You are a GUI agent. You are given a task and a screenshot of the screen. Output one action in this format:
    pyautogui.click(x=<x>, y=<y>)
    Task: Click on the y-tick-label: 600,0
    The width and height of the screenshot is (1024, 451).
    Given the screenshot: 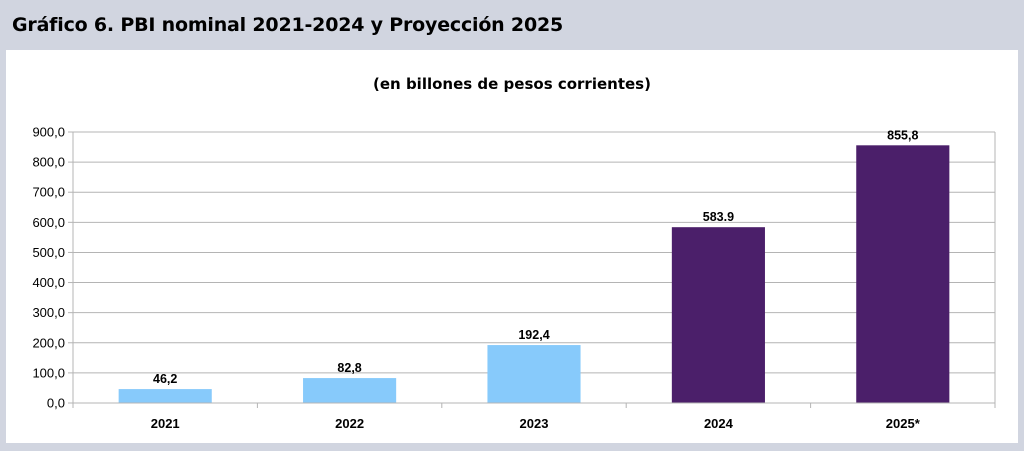 What is the action you would take?
    pyautogui.click(x=48, y=222)
    